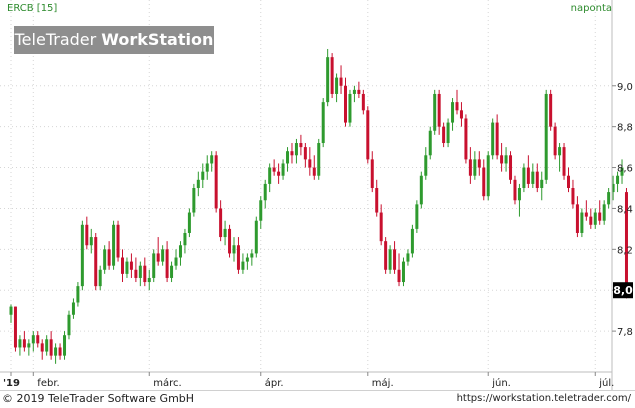 The height and width of the screenshot is (408, 635). I want to click on x-tick-label: febr., so click(48, 383).